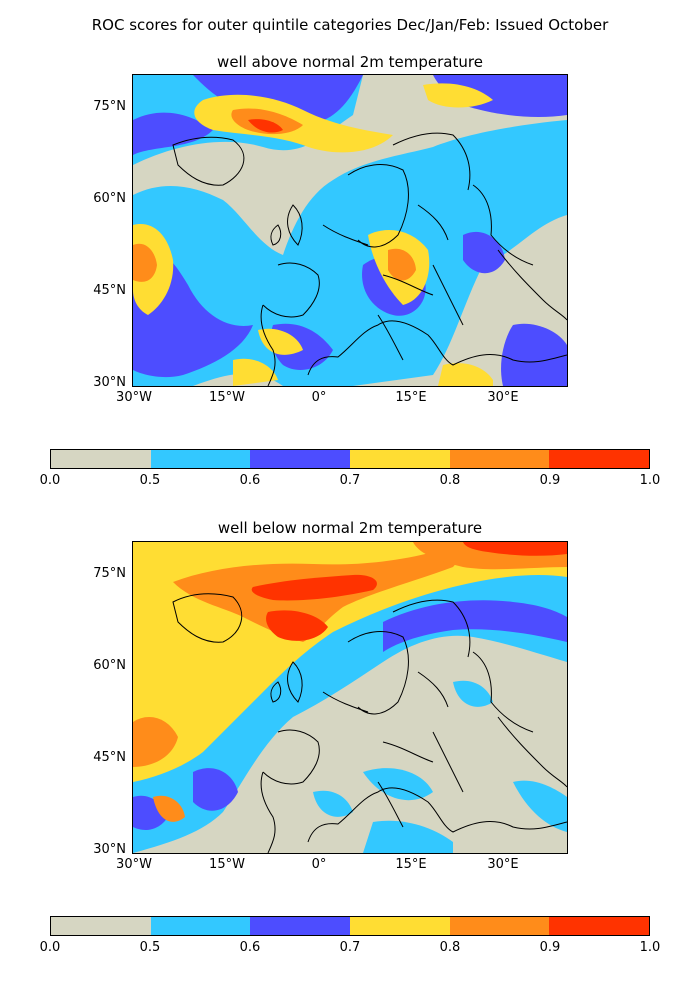 The image size is (700, 1000). I want to click on panel-title-below-normal: well below normal 2m temperature, so click(350, 528).